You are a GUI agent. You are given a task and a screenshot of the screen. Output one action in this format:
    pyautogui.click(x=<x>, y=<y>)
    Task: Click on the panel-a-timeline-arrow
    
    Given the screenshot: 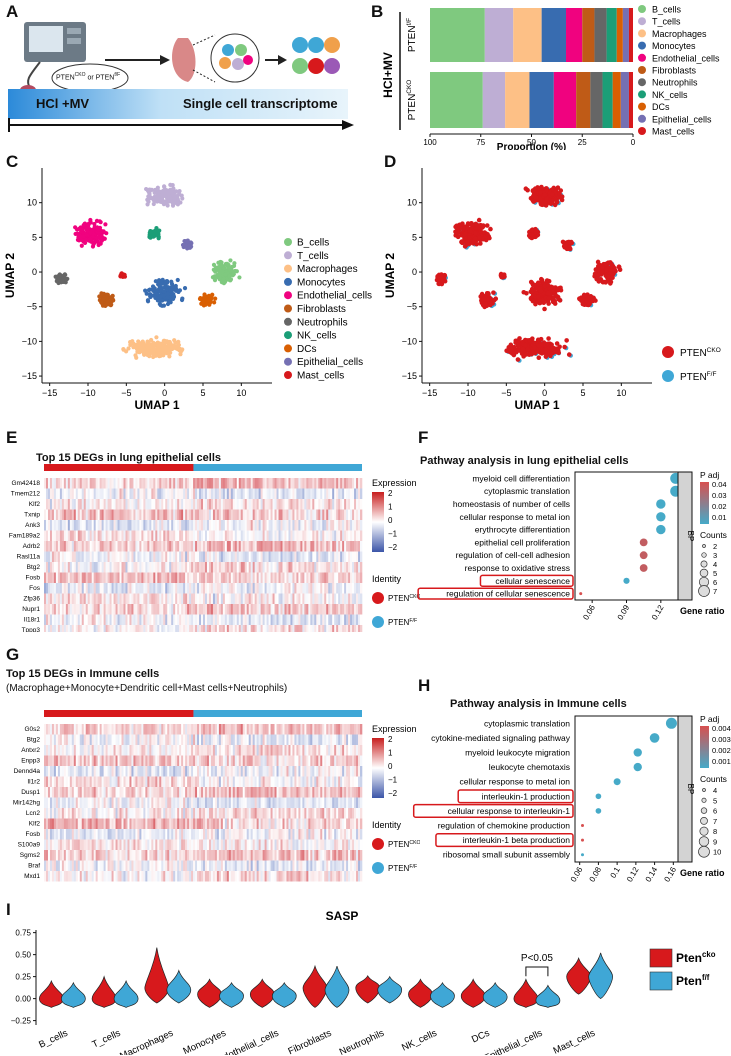 What is the action you would take?
    pyautogui.click(x=181, y=125)
    